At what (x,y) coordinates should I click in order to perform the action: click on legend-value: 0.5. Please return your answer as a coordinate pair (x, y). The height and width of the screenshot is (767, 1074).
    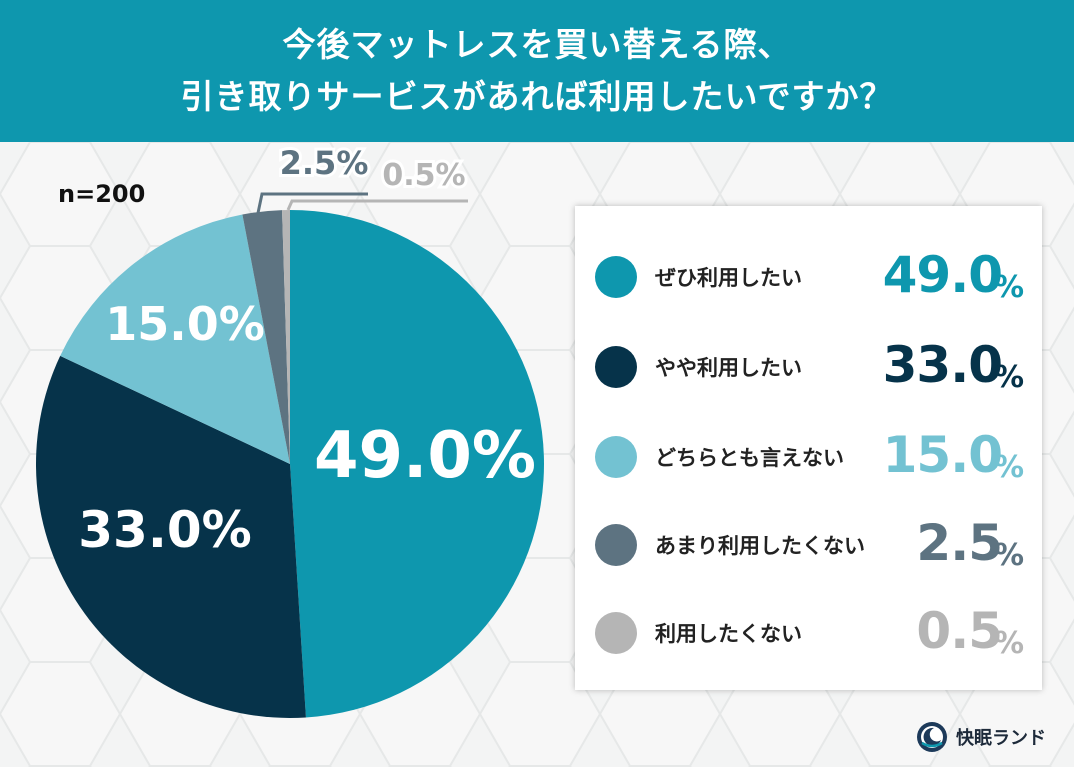
    Looking at the image, I should click on (959, 631).